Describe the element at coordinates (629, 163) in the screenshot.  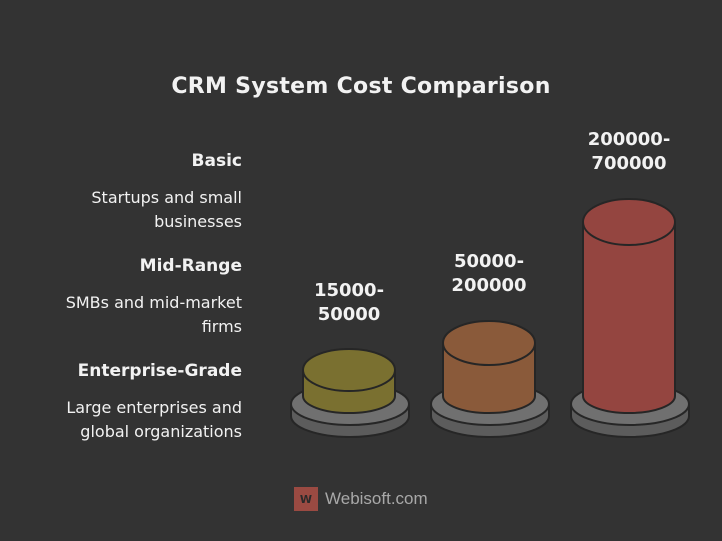
I see `value-label-line: 700000` at that location.